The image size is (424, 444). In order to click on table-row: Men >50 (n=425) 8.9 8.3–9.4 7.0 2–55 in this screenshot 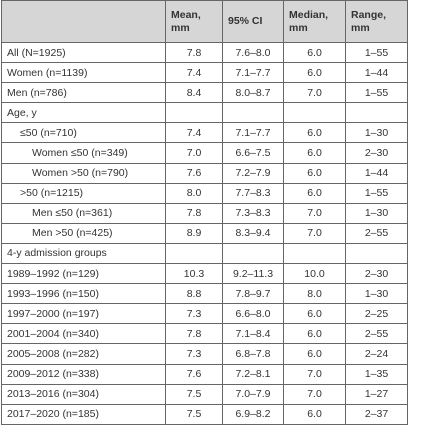, I will do `click(204, 233)`.